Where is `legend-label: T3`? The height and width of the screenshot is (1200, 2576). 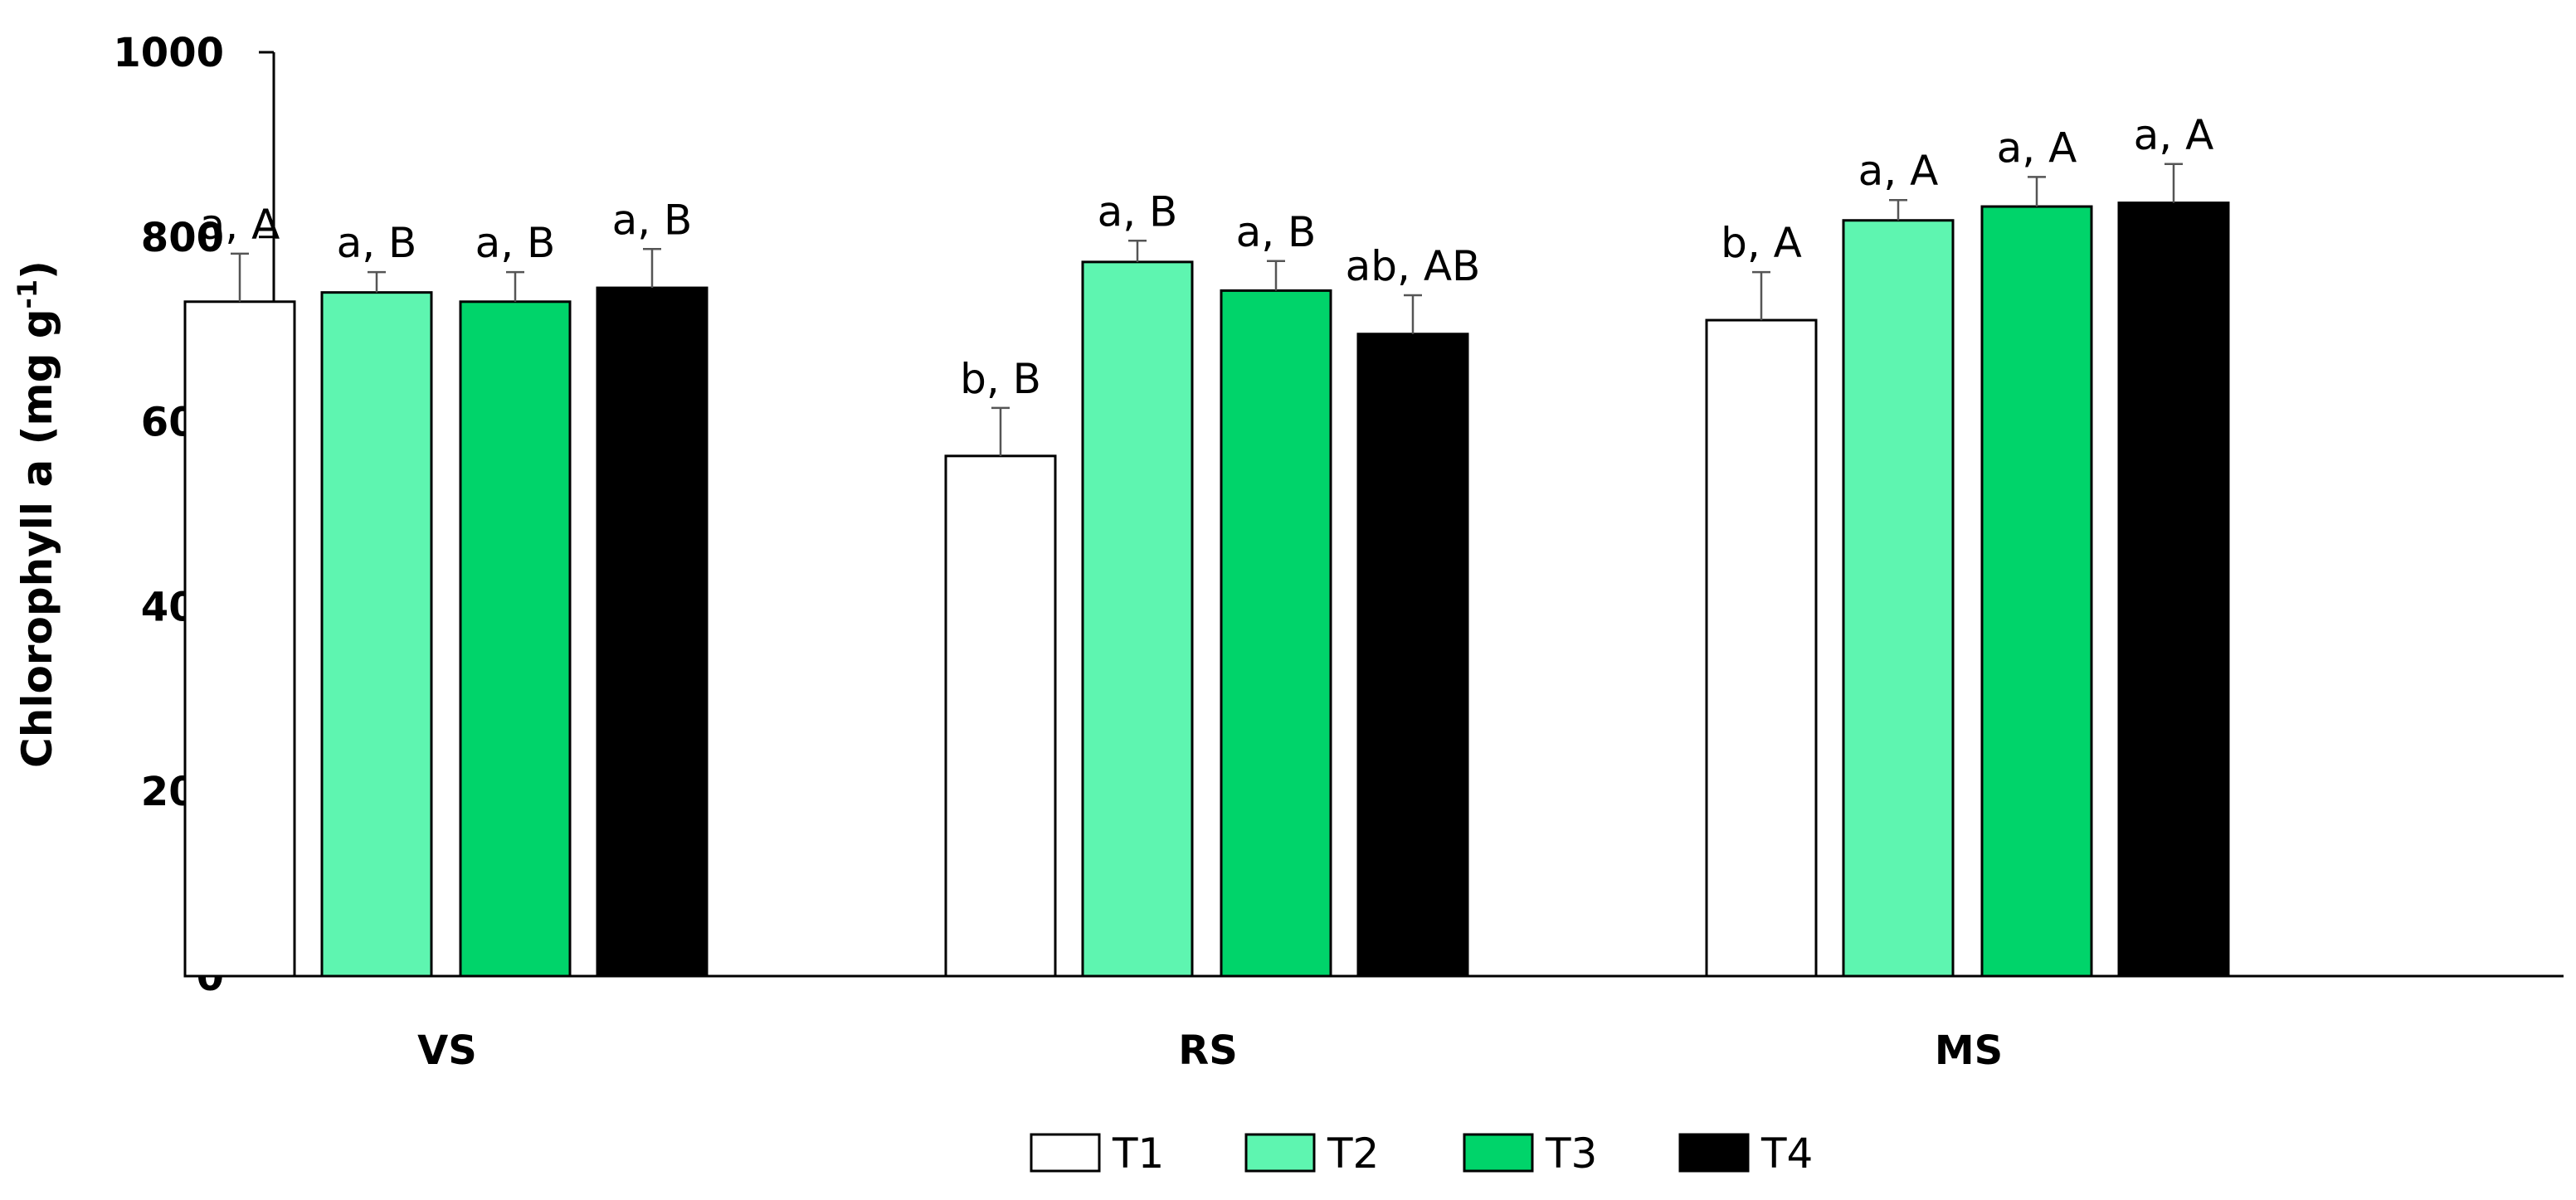 legend-label: T3 is located at coordinates (1571, 1154).